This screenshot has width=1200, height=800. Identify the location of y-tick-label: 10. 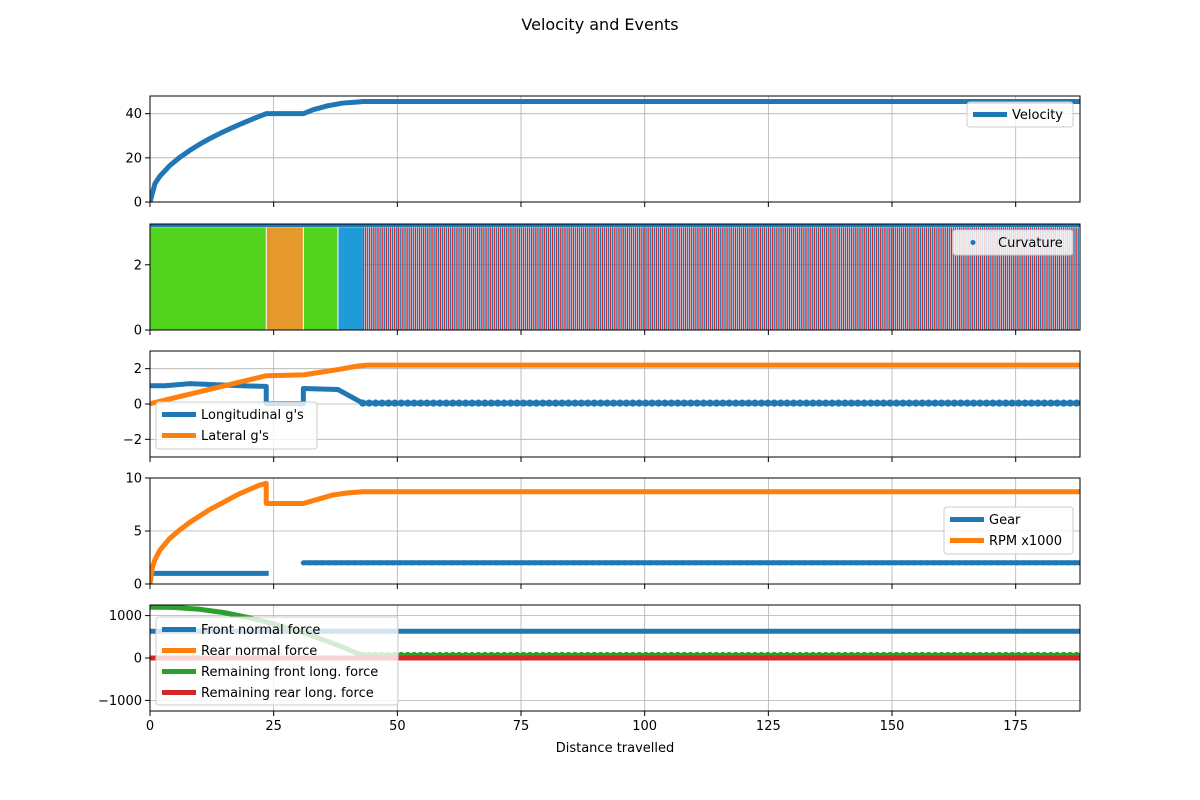
(133, 479).